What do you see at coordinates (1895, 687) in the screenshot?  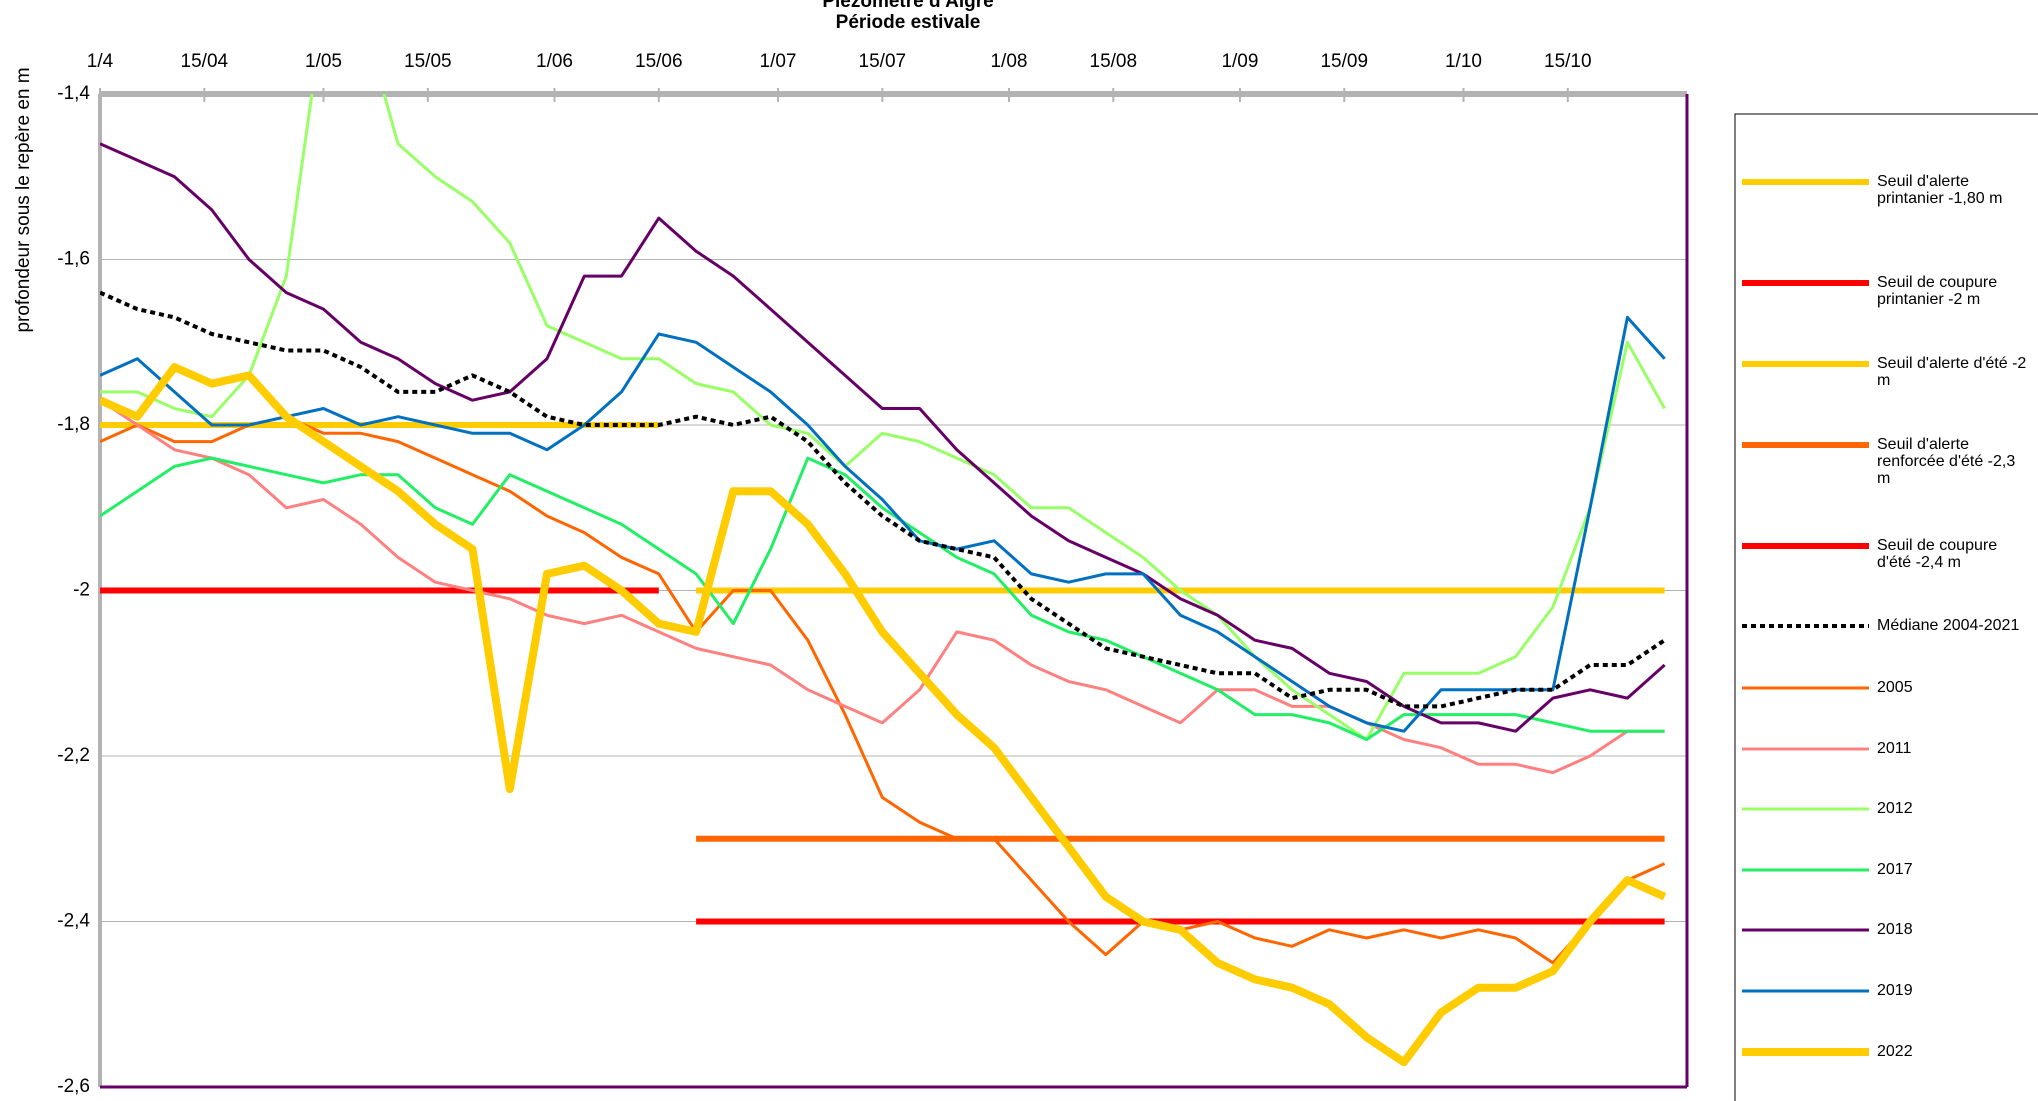 I see `legend-label: 2005` at bounding box center [1895, 687].